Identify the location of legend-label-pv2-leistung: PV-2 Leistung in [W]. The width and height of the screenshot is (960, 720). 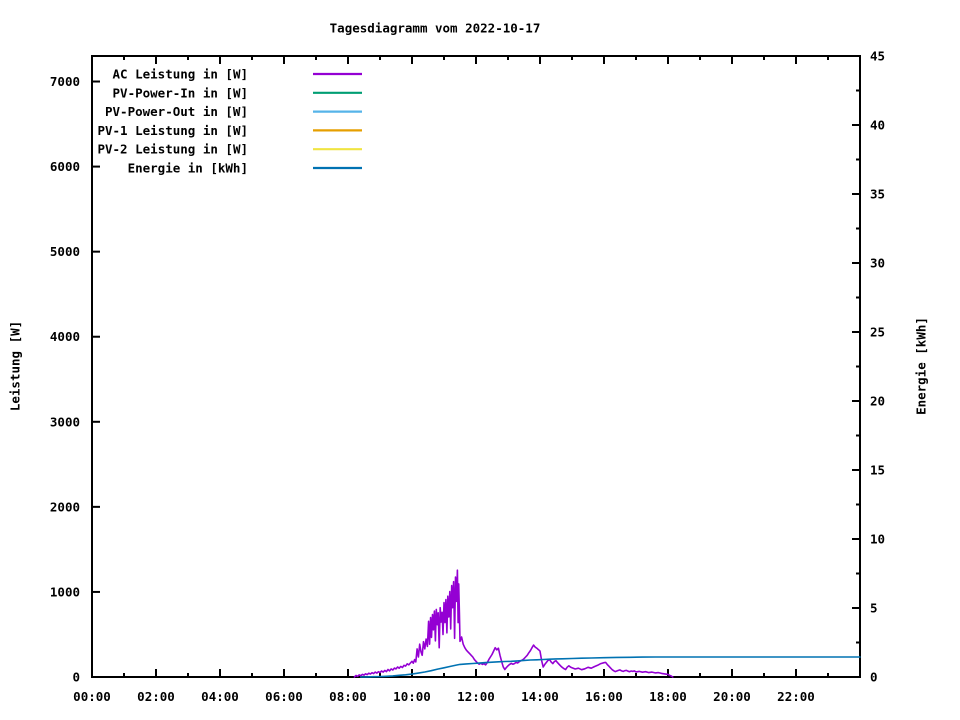
(172, 149).